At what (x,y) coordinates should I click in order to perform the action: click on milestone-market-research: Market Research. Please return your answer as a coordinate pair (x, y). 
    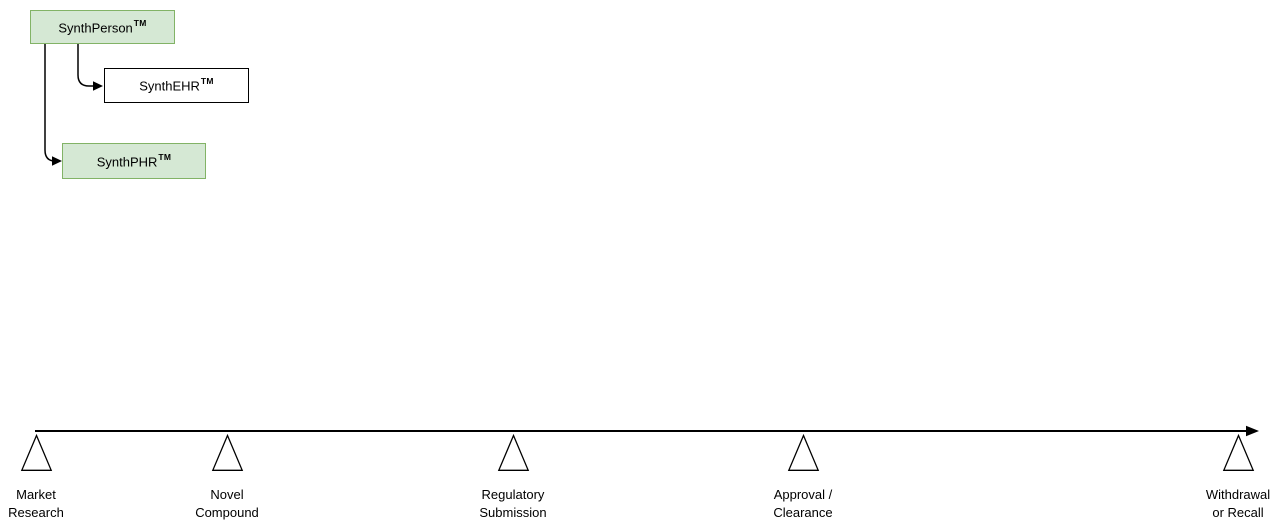
    Looking at the image, I should click on (53, 477).